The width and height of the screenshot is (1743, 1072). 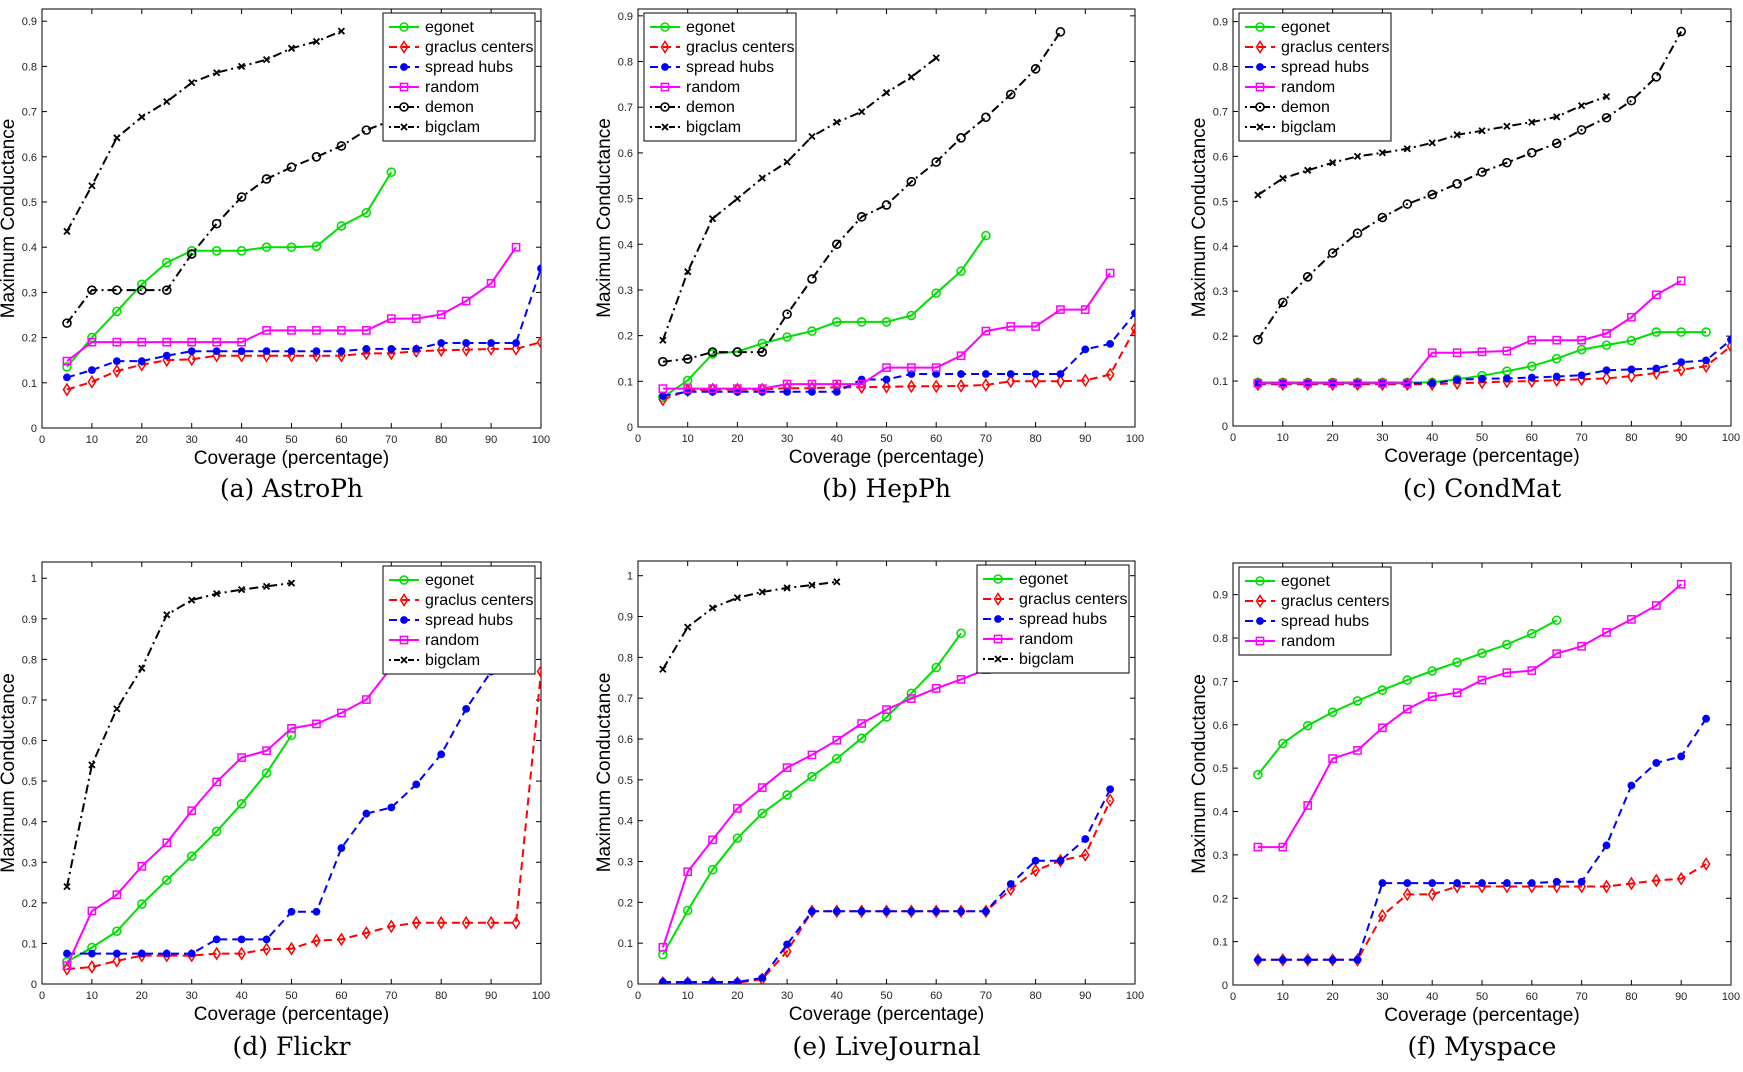 I want to click on legend-label-egonet: egonet, so click(x=1305, y=27).